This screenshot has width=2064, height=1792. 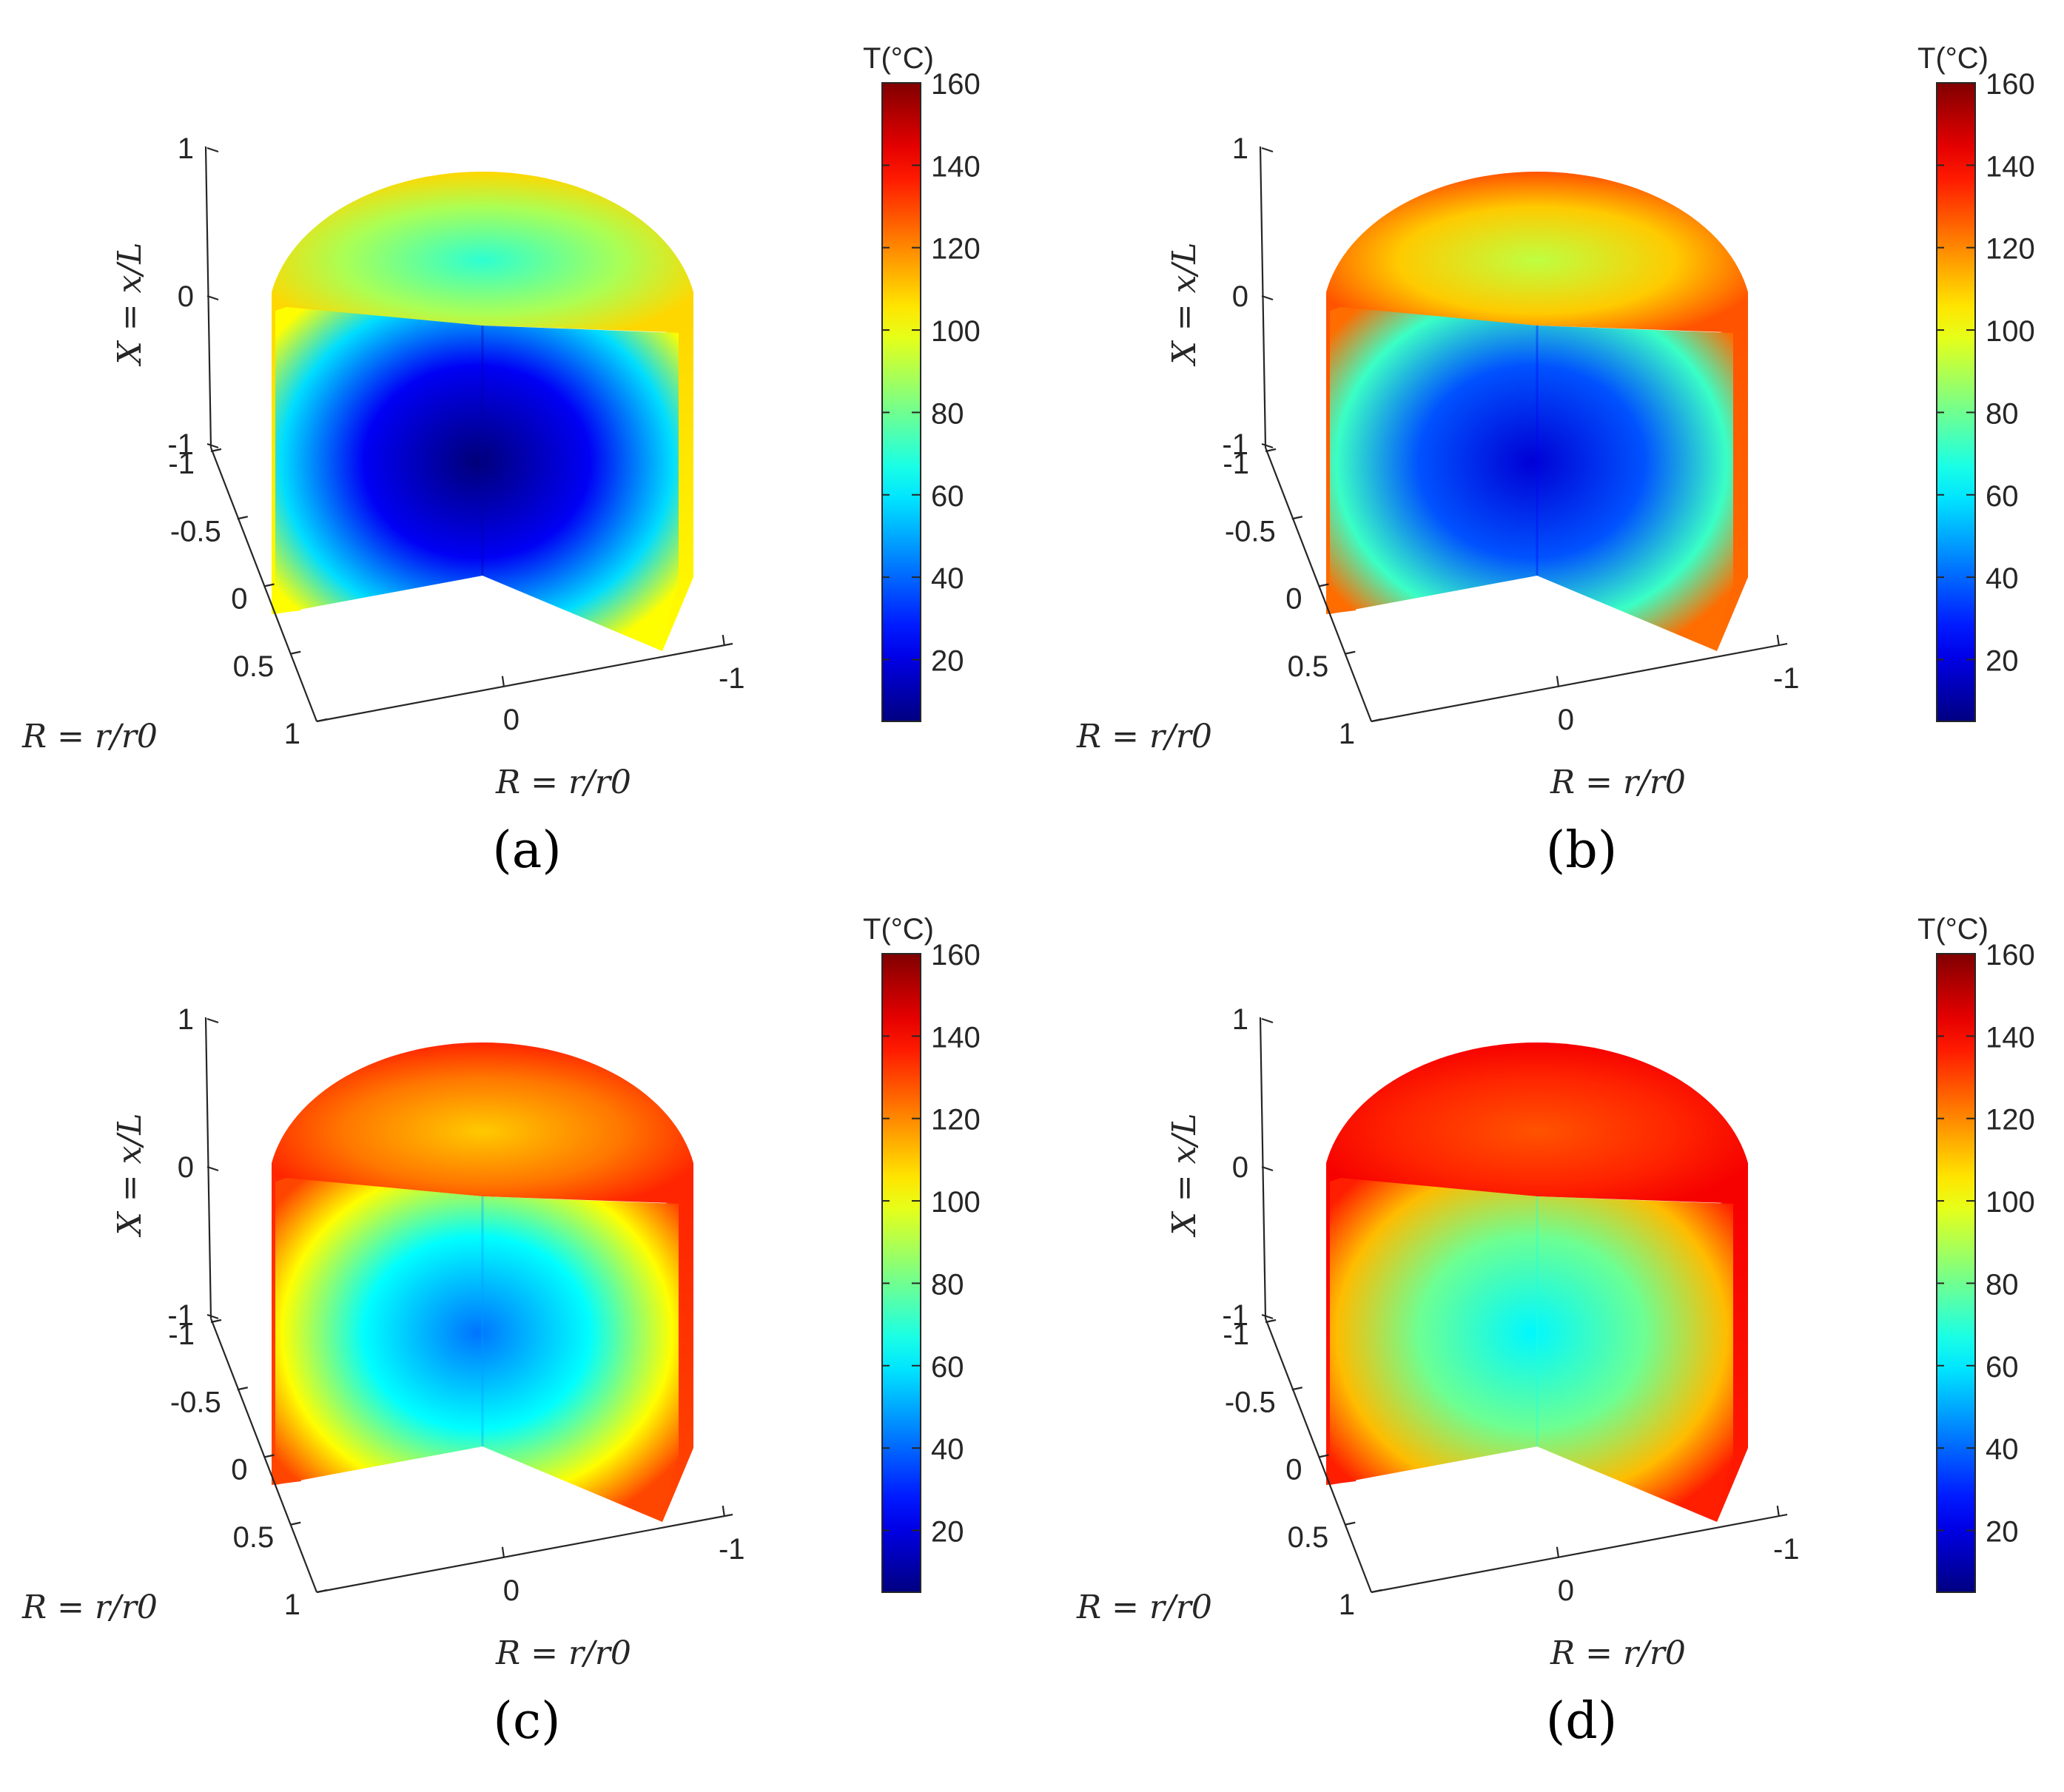 What do you see at coordinates (526, 1721) in the screenshot?
I see `panel-label: (c)` at bounding box center [526, 1721].